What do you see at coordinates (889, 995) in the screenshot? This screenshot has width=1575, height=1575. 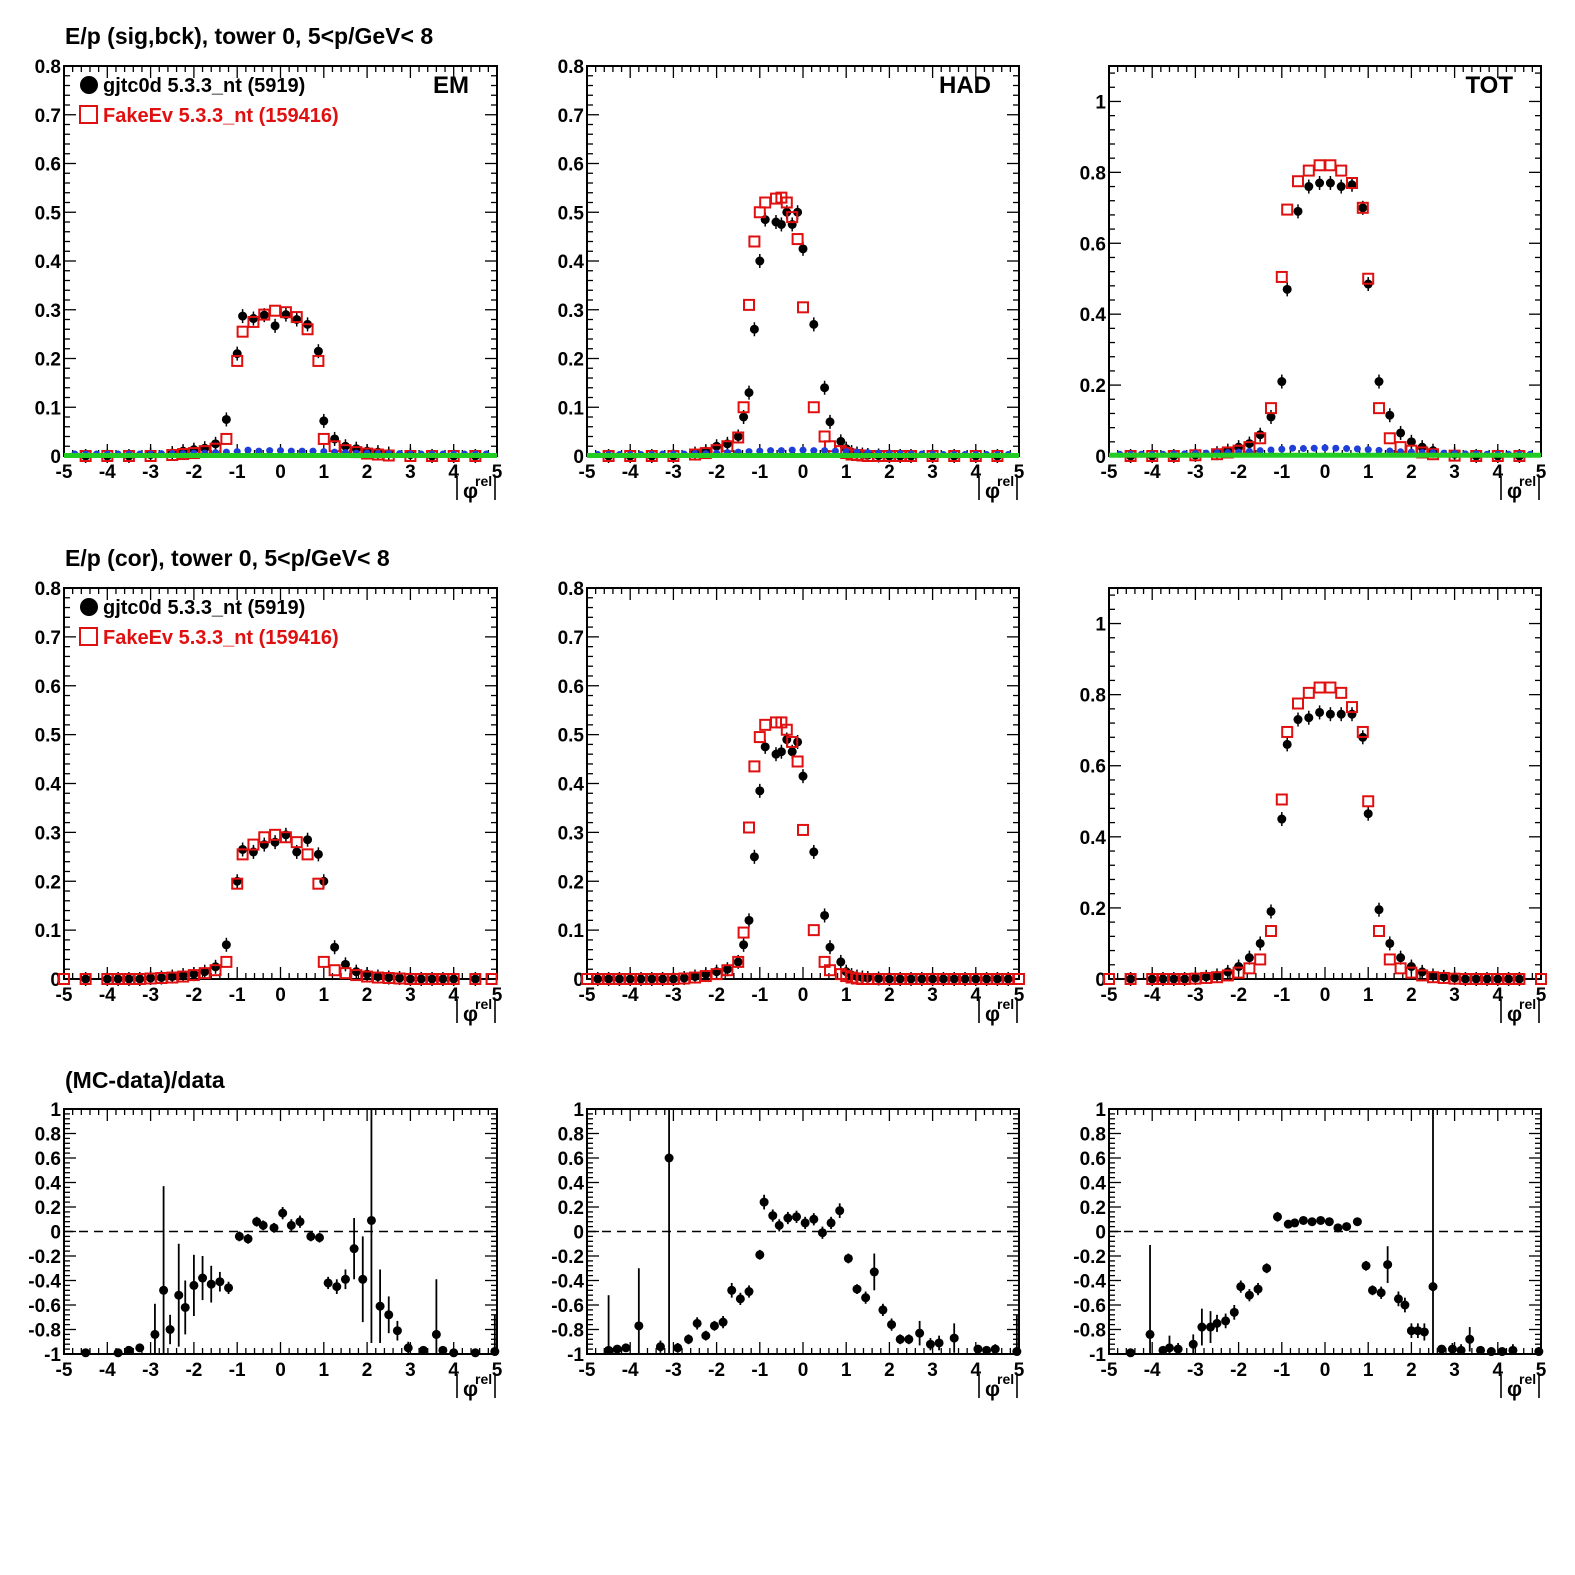 I see `x-tick-label: 2` at bounding box center [889, 995].